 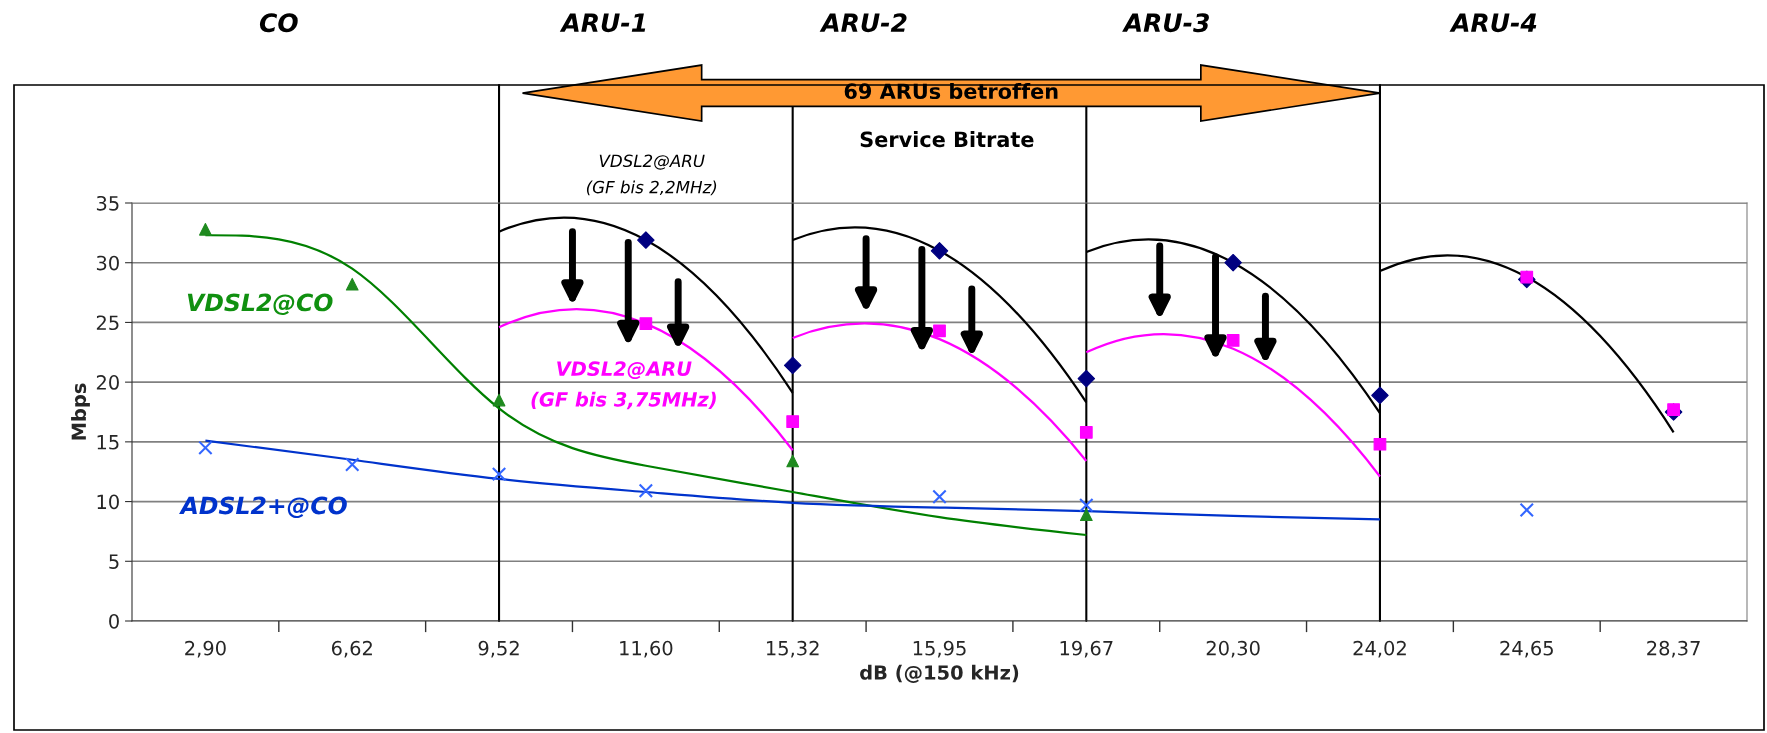 I want to click on y-tick-label: 0, so click(x=114, y=621).